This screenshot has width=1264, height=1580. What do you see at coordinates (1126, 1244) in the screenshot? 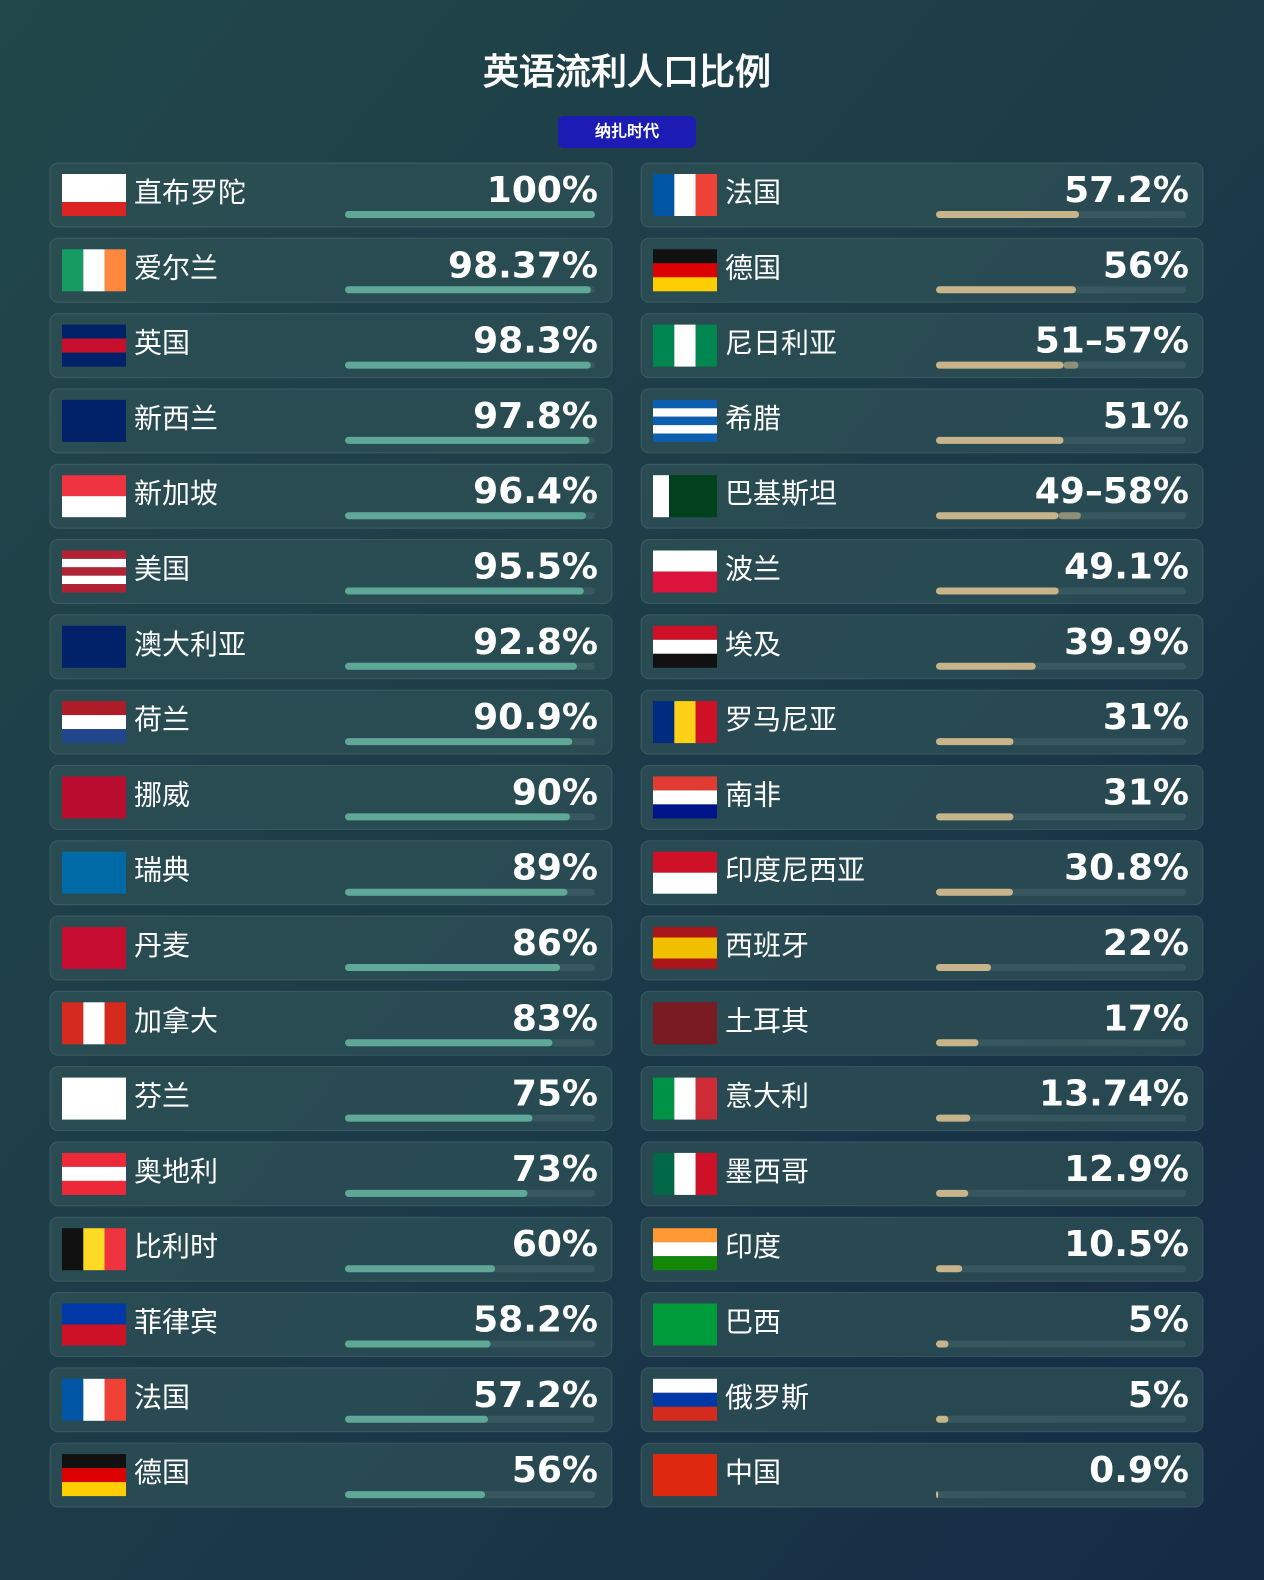
I see `value-label: 10.5%` at bounding box center [1126, 1244].